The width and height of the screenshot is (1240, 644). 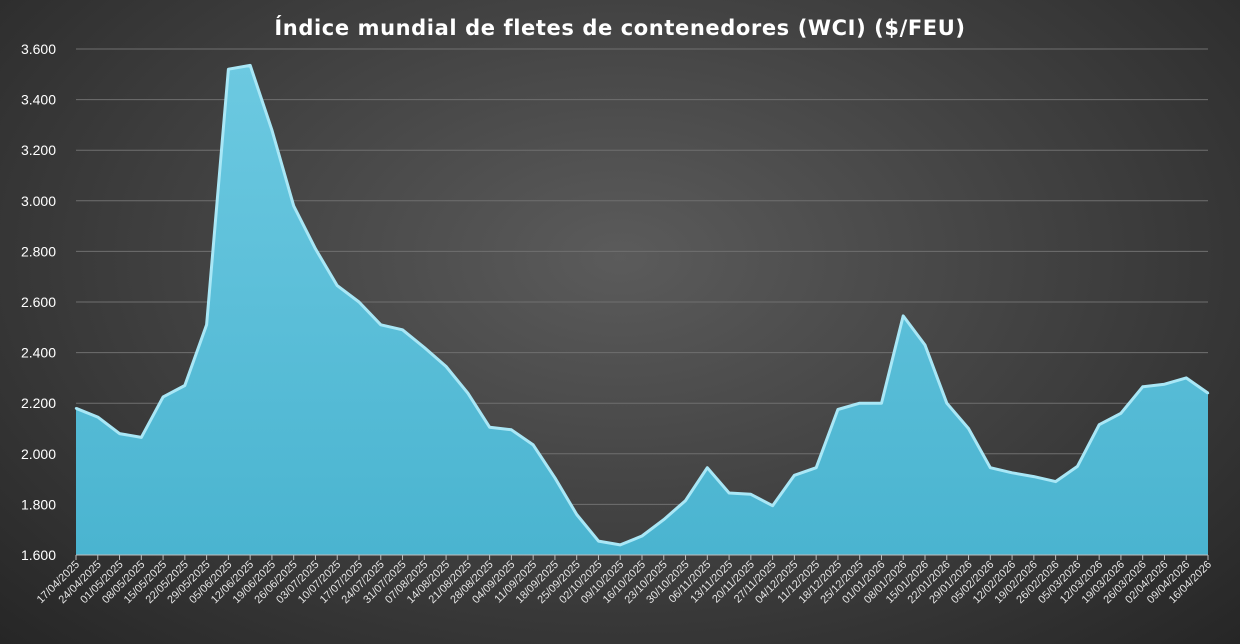 What do you see at coordinates (38, 100) in the screenshot?
I see `y-tick-label: 3.400` at bounding box center [38, 100].